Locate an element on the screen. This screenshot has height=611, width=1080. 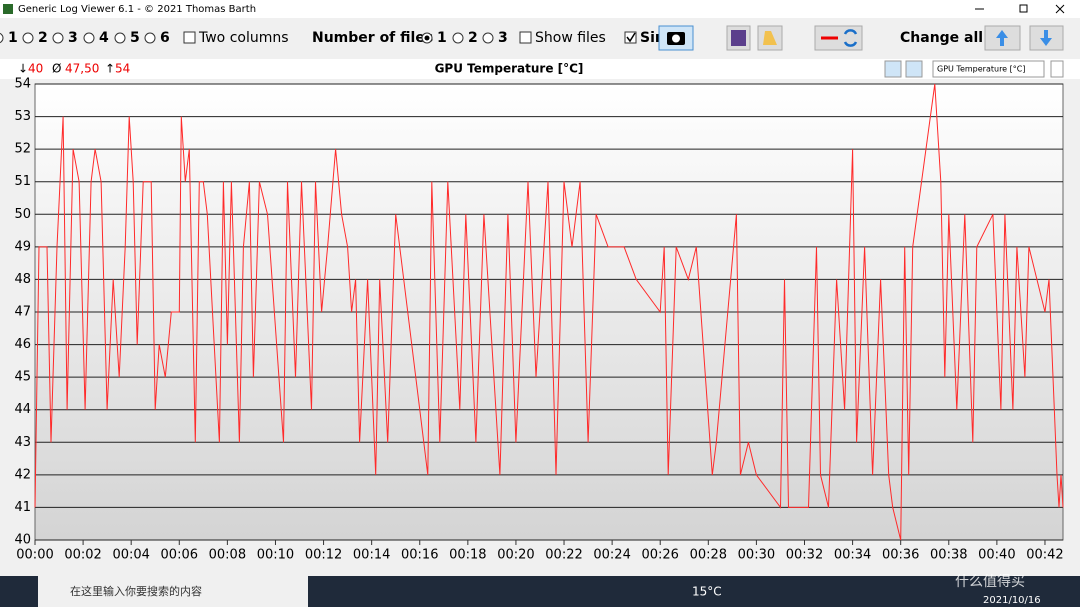
check is located at coordinates (631, 37).